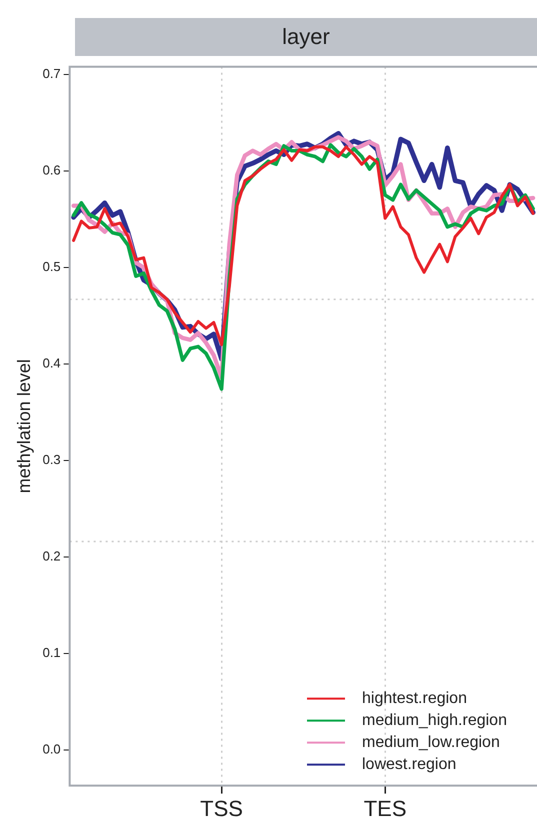  Describe the element at coordinates (221, 808) in the screenshot. I see `x-tick-label: TSS` at that location.